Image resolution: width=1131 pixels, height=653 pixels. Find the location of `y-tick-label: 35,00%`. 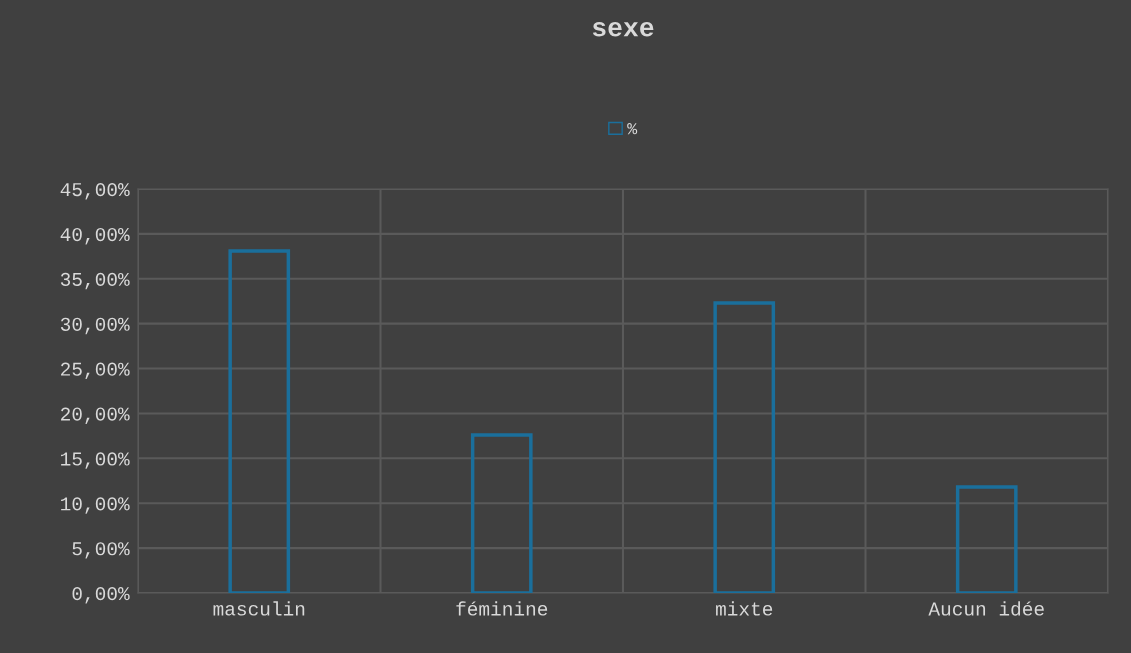

y-tick-label: 35,00% is located at coordinates (95, 281).